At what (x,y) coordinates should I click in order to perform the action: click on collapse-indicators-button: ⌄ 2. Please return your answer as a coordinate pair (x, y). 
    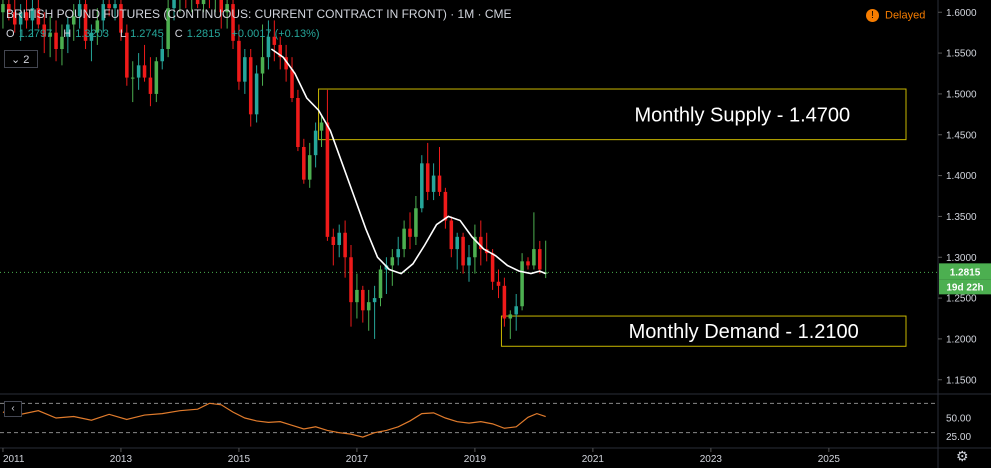
    Looking at the image, I should click on (21, 59).